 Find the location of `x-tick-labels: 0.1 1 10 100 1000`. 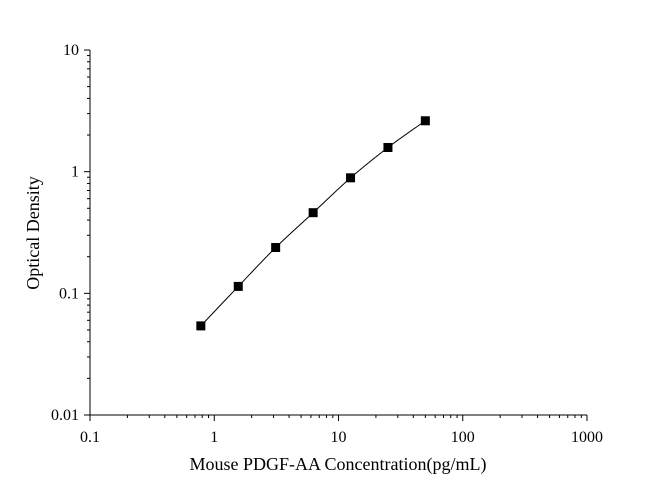

x-tick-labels: 0.1 1 10 100 1000 is located at coordinates (341, 437).